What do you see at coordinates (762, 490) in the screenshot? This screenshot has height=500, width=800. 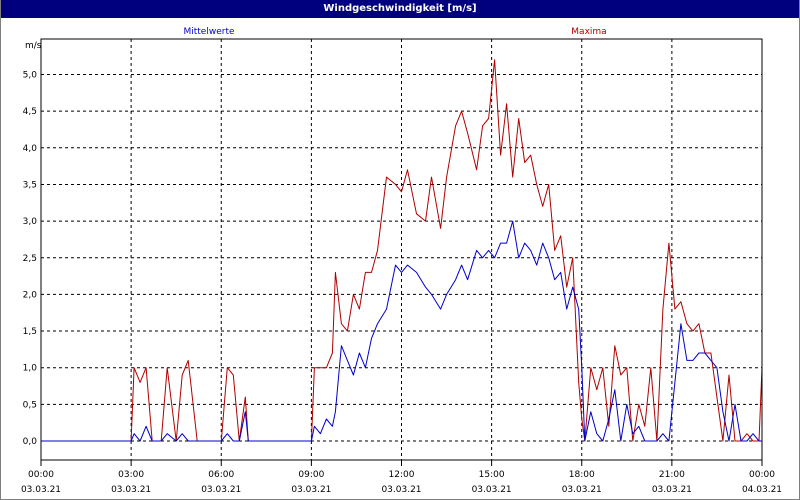 I see `x-tick-date: 04.03.21` at bounding box center [762, 490].